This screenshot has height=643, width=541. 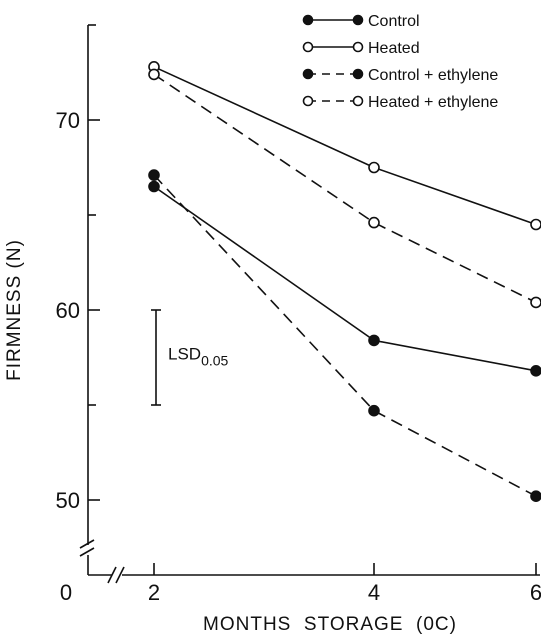 What do you see at coordinates (394, 21) in the screenshot?
I see `legend-label: Control` at bounding box center [394, 21].